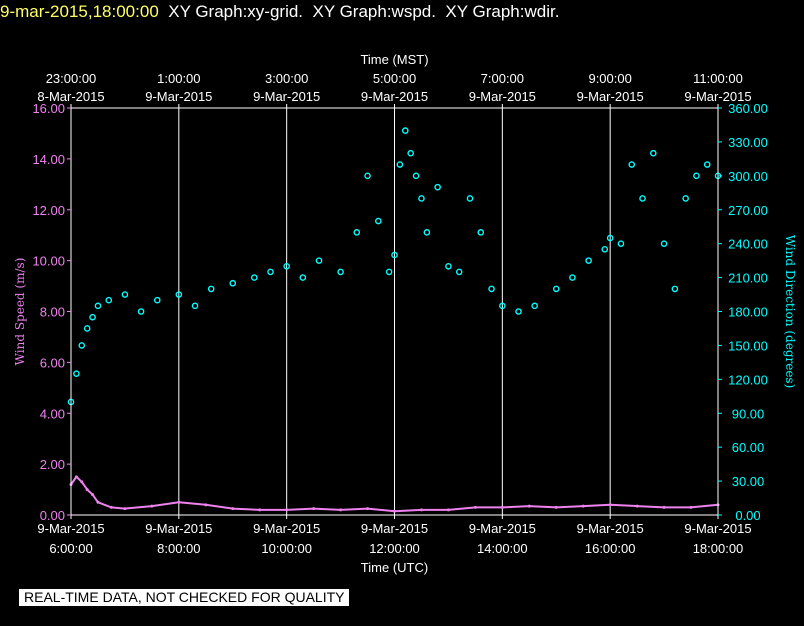 The height and width of the screenshot is (626, 804). Describe the element at coordinates (184, 597) in the screenshot. I see `quality-disclaimer: REAL-TIME DATA, NOT CHECKED FOR QUALITY` at that location.